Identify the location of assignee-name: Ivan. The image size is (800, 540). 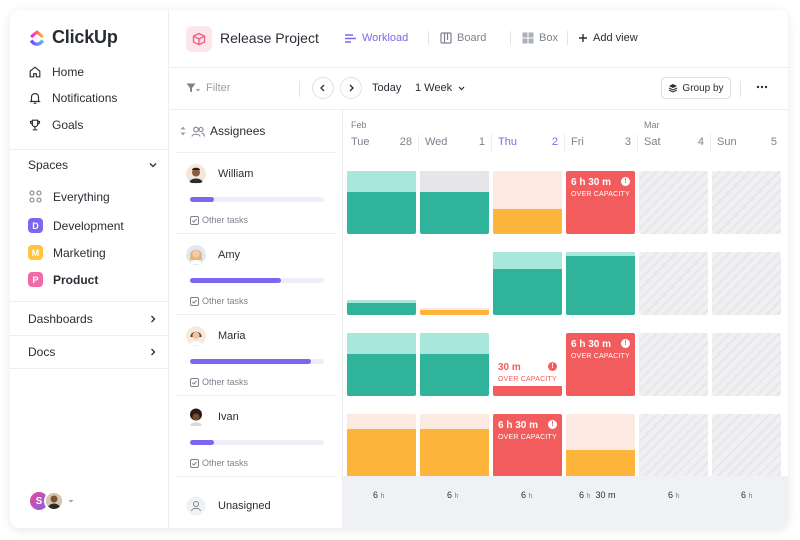
(228, 417).